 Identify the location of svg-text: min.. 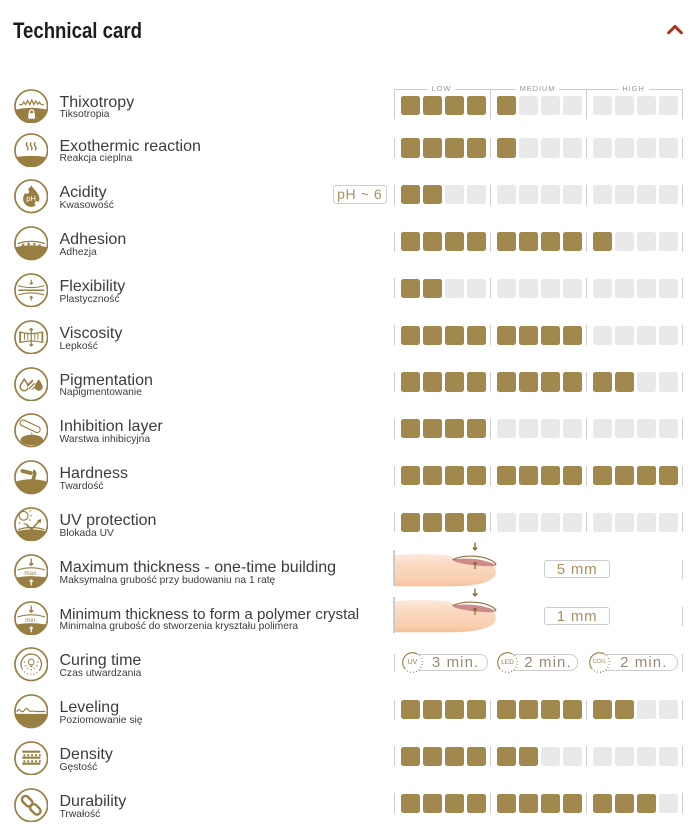
(31, 619).